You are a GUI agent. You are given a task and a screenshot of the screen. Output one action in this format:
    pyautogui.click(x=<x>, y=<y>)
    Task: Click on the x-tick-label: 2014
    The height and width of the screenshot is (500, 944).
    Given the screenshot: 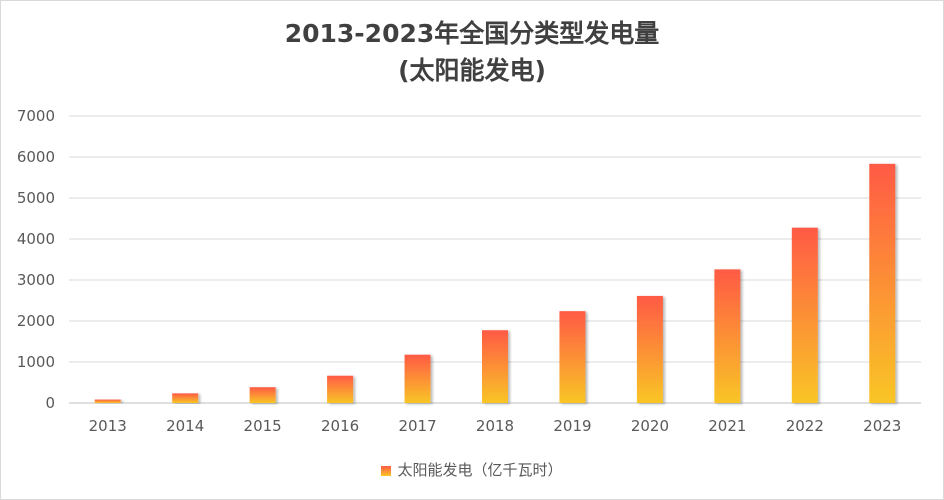 What is the action you would take?
    pyautogui.click(x=185, y=426)
    